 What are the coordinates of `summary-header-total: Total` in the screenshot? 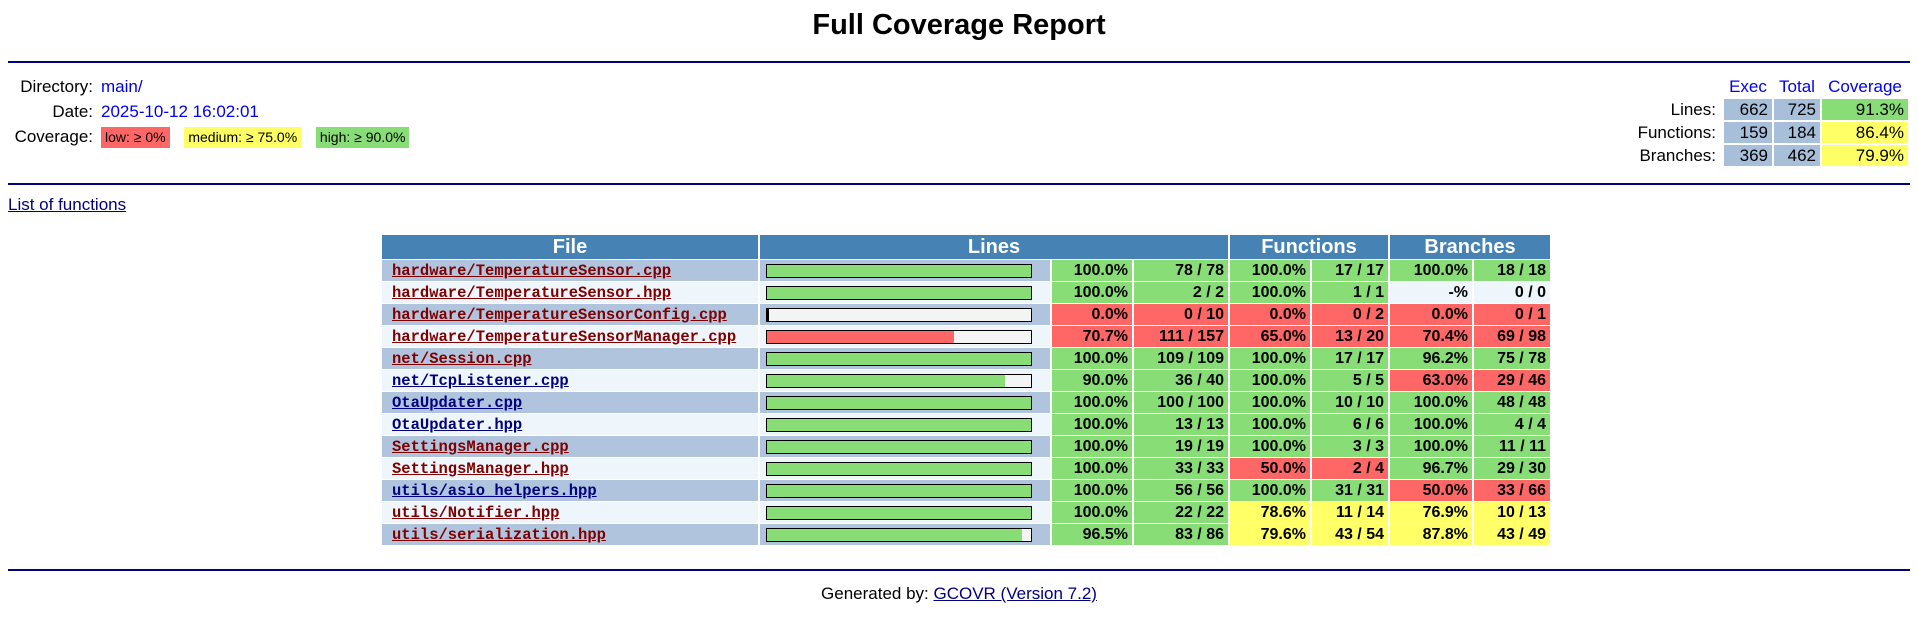 It's located at (1797, 86).